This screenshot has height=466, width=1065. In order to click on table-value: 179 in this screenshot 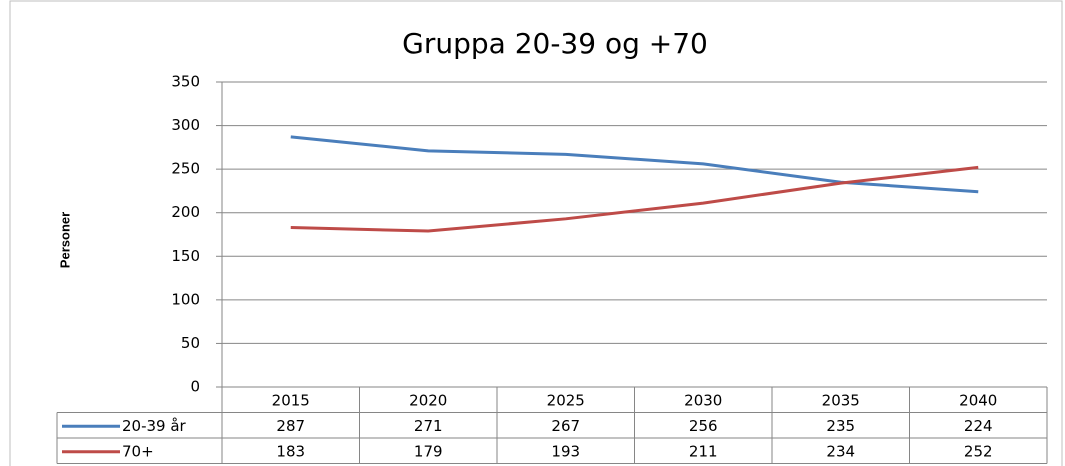, I will do `click(428, 451)`.